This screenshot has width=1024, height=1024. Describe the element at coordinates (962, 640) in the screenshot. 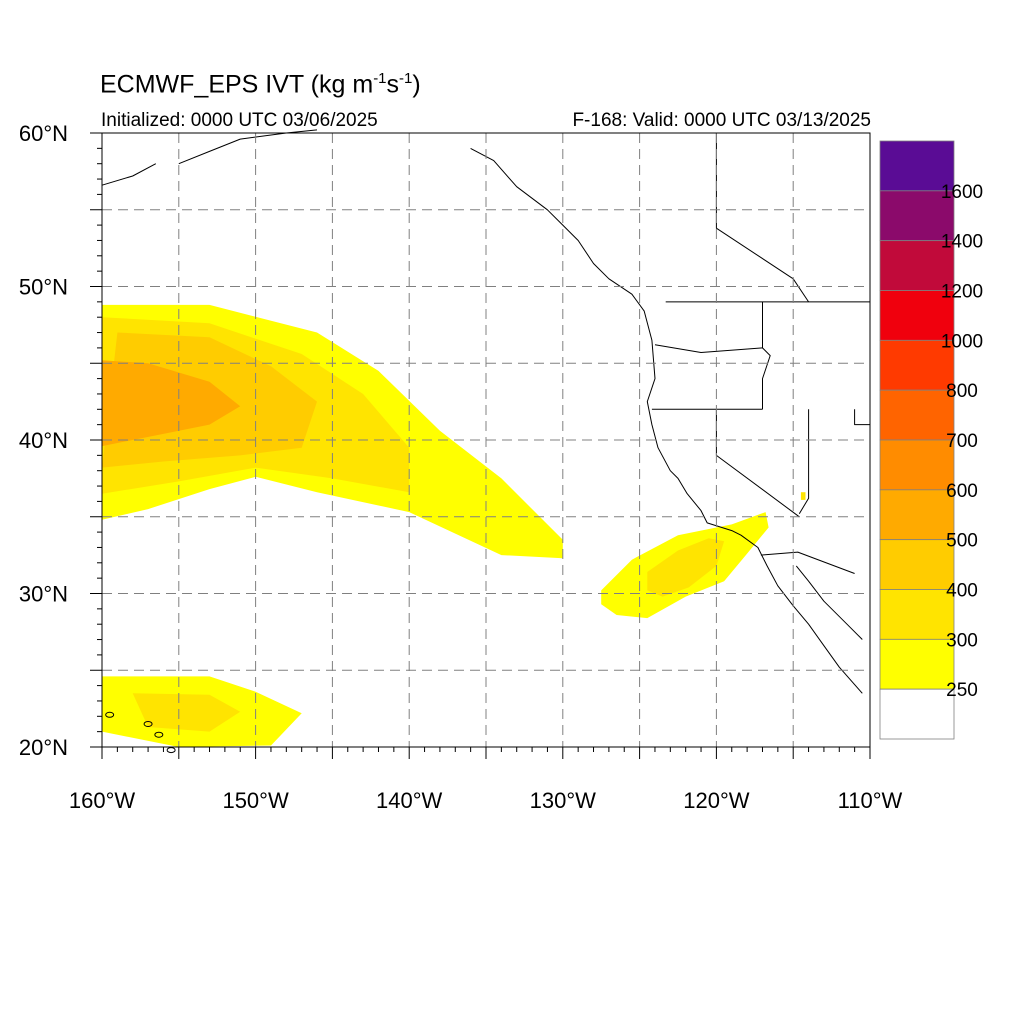

I see `colorbar-label: 300` at that location.